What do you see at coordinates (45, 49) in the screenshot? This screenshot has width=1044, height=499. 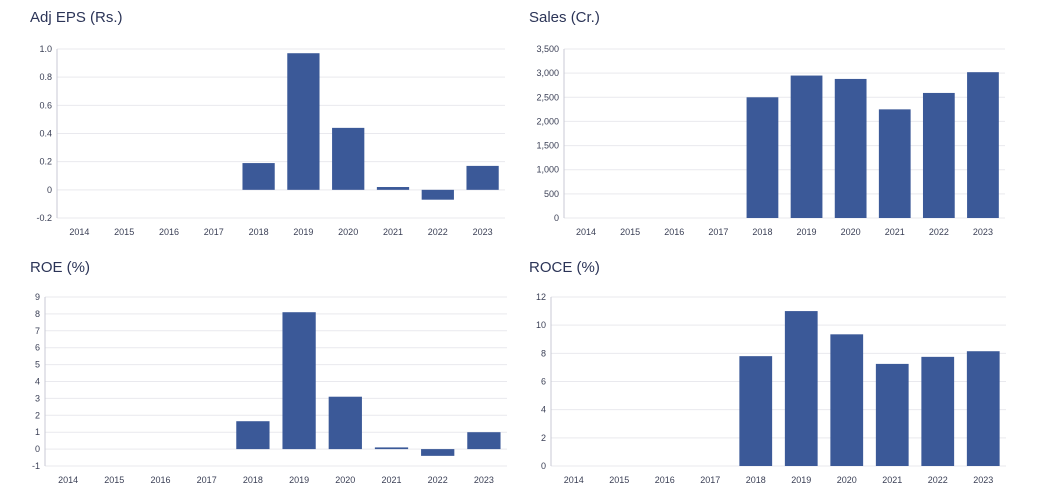 I see `y-tick-label: 1.0` at bounding box center [45, 49].